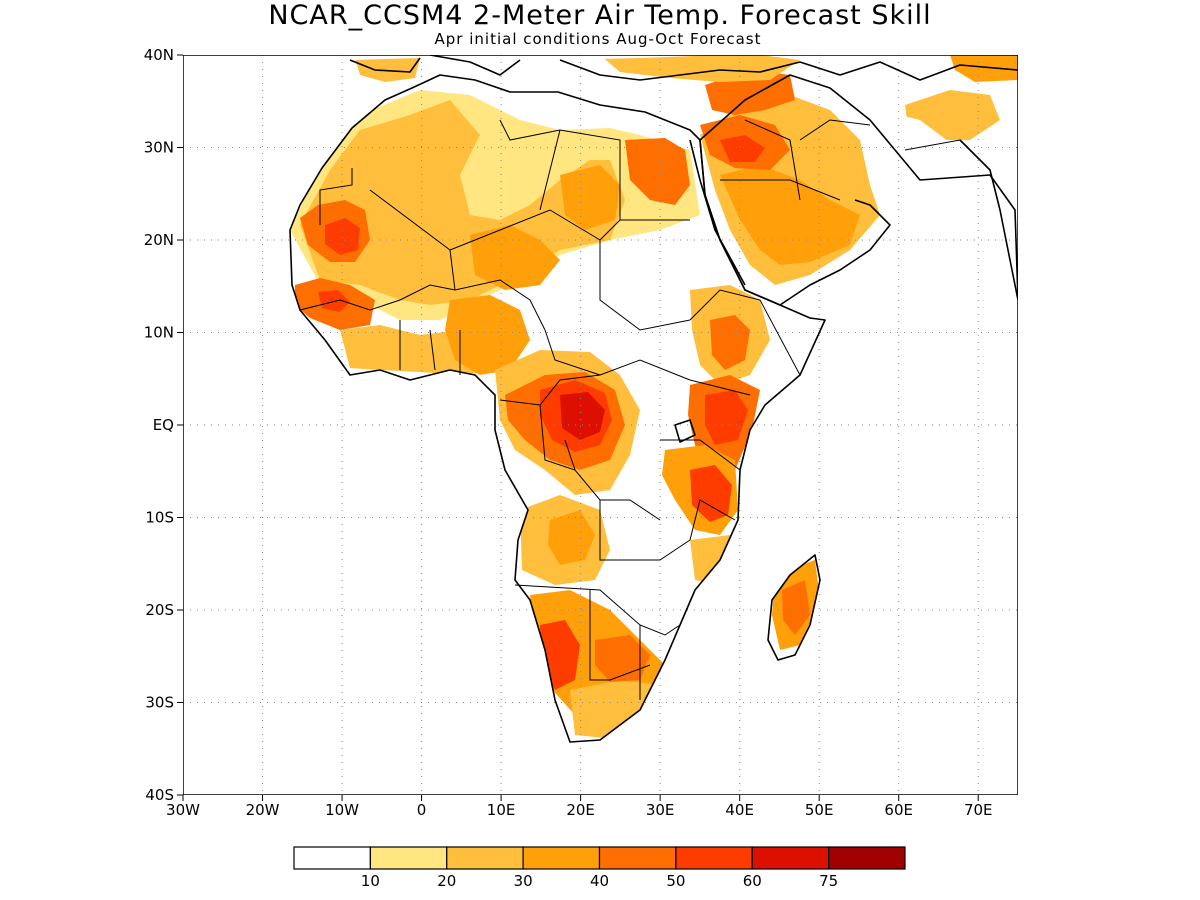 The width and height of the screenshot is (1200, 900). I want to click on colorbar-label: 50, so click(675, 881).